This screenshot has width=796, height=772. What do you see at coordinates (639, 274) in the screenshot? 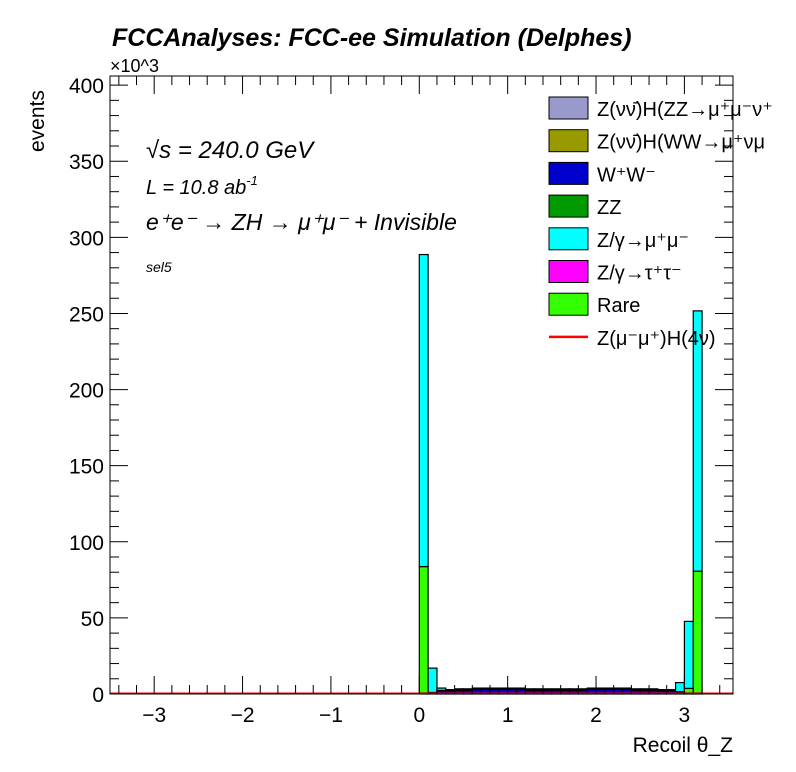
I see `legend-label: Z/γ→τ⁺τ⁻` at bounding box center [639, 274].